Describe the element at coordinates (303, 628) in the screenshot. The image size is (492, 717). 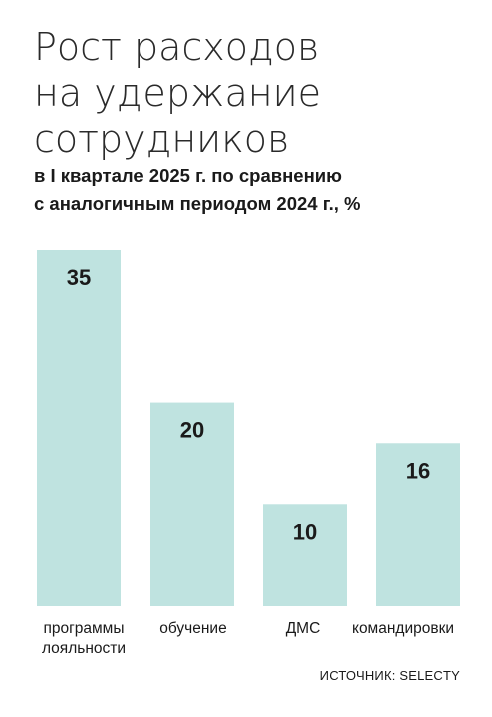
I see `category-label: ДМС` at that location.